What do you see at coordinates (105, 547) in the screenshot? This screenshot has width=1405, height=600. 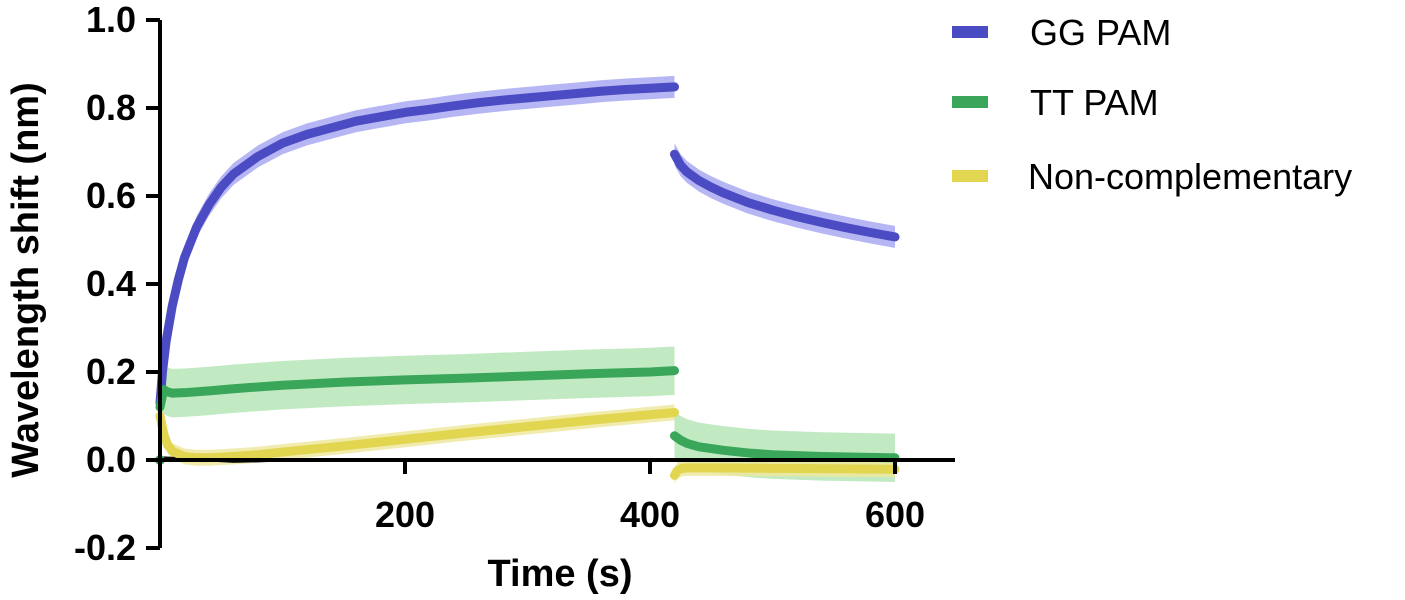 I see `y-tick-label: -0.2` at bounding box center [105, 547].